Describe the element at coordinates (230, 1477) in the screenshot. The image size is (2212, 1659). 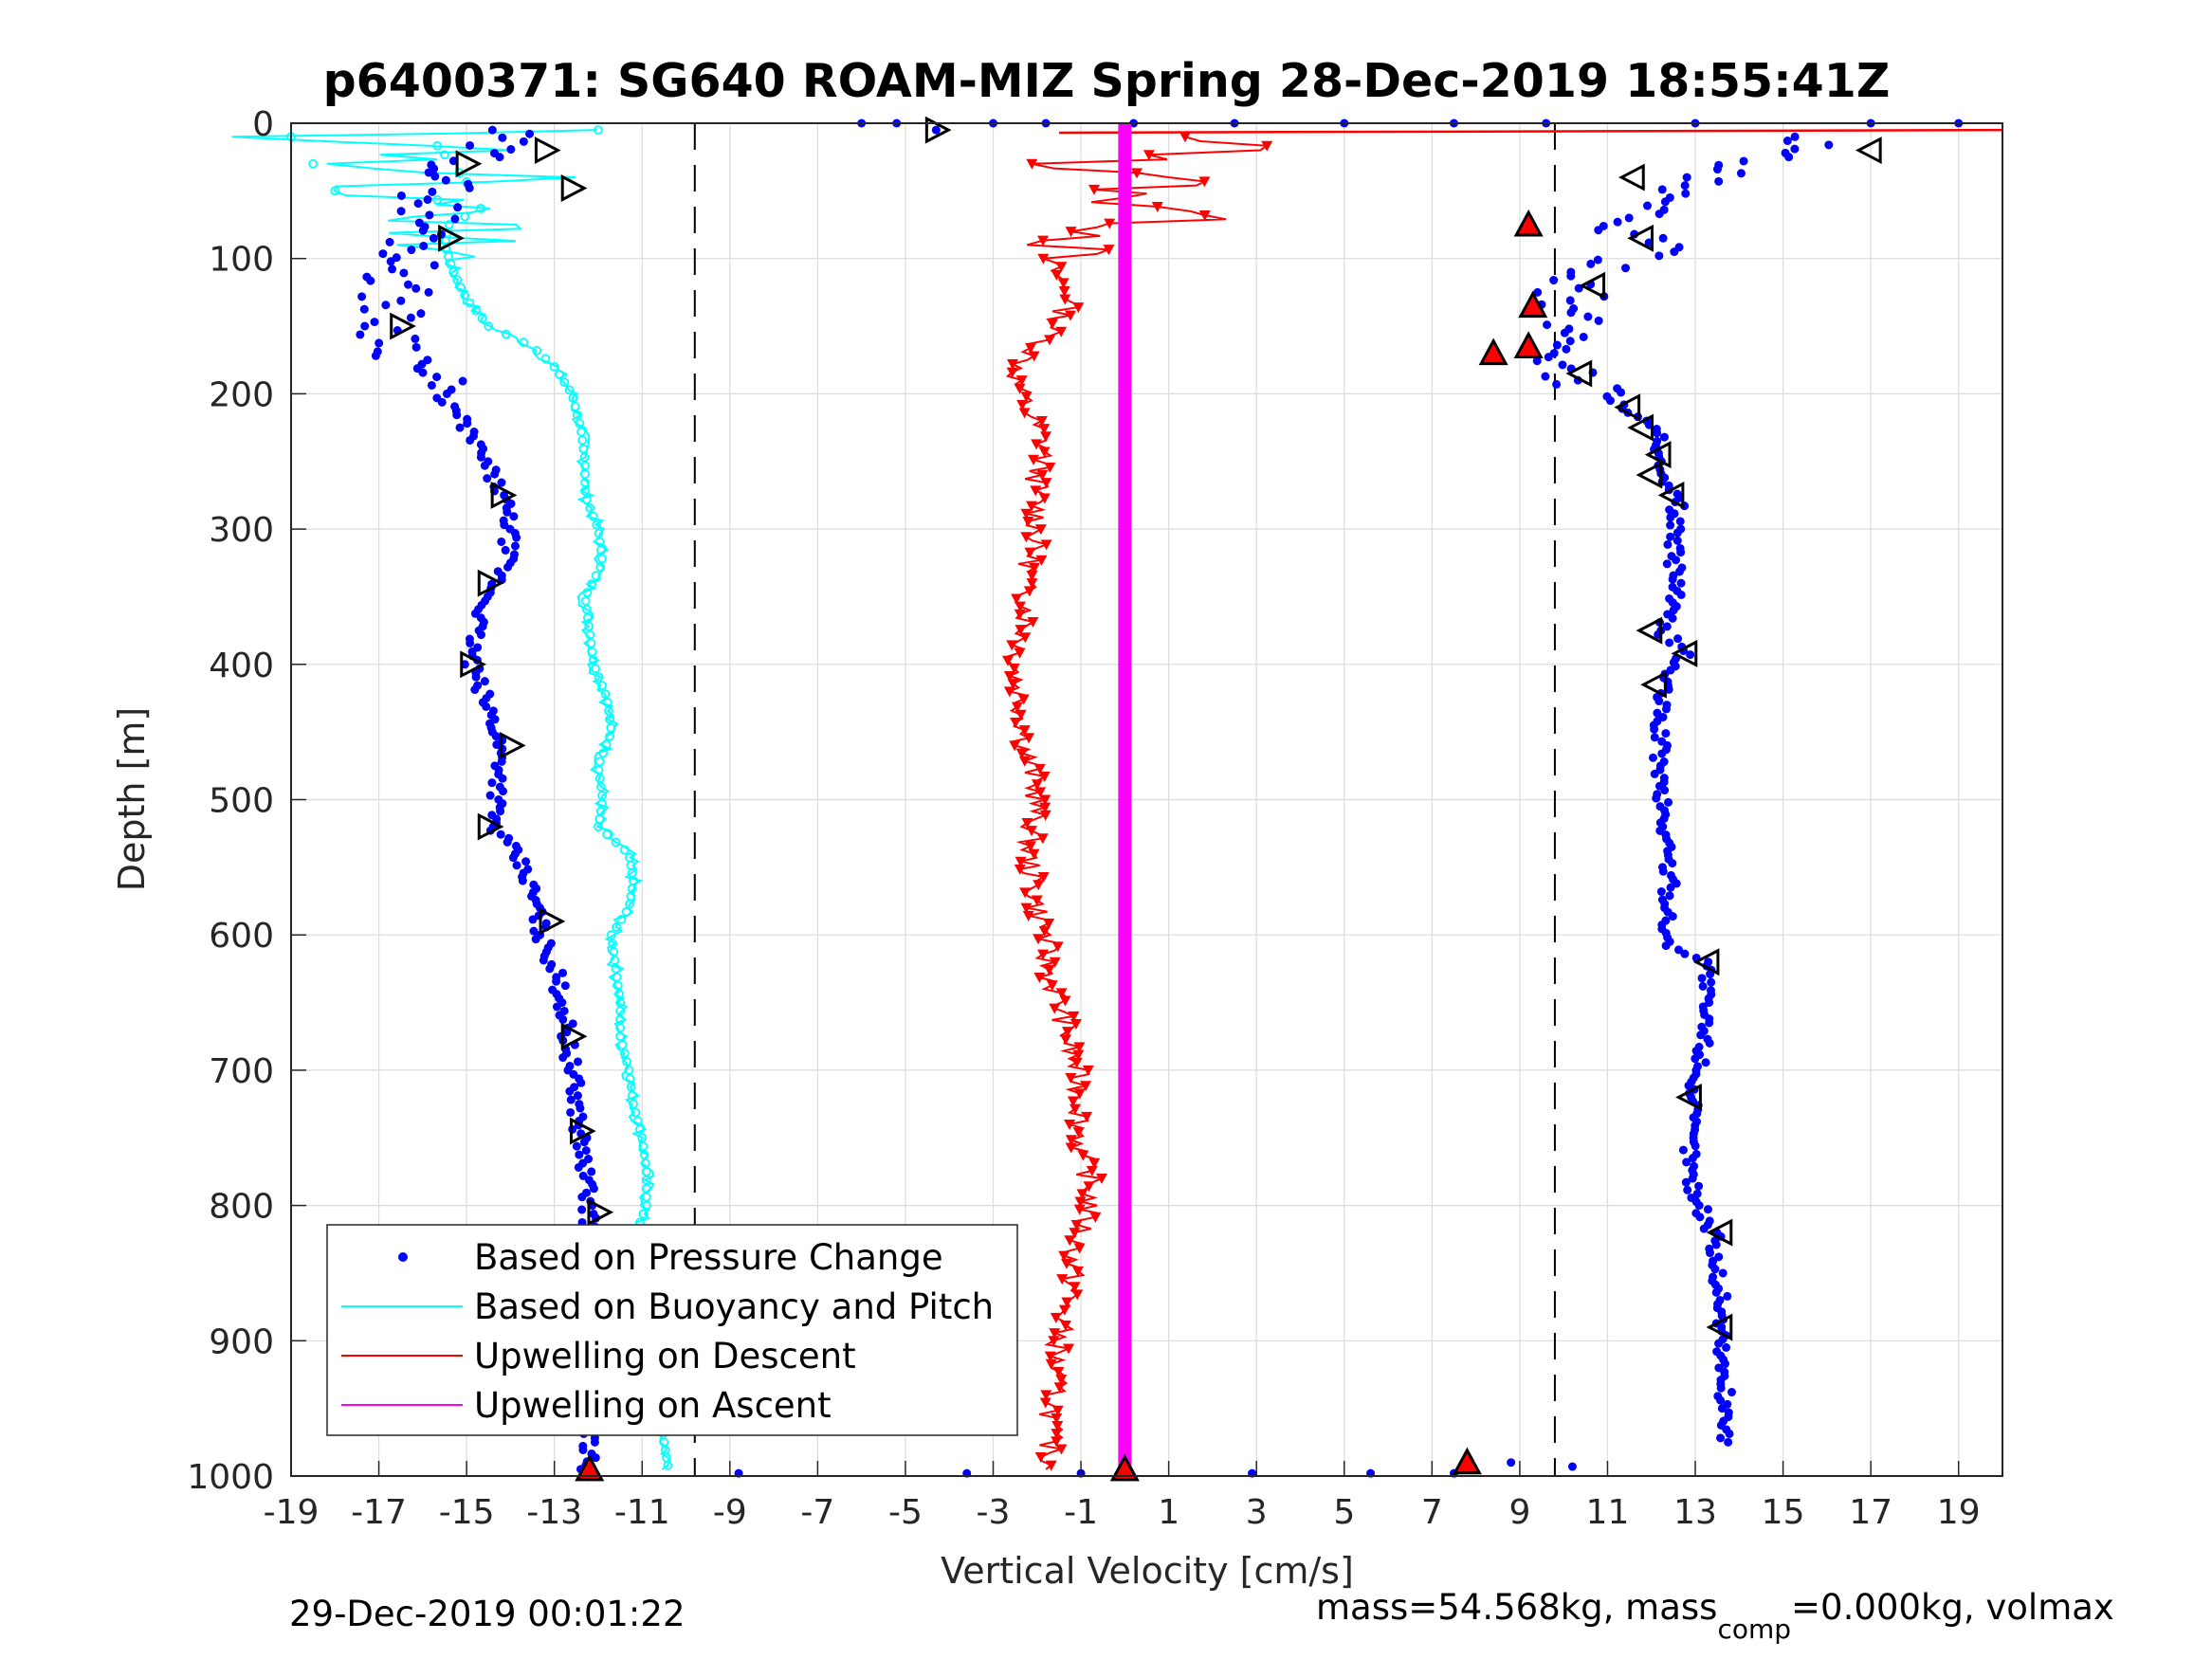
I see `y-tick-label: 1000` at that location.